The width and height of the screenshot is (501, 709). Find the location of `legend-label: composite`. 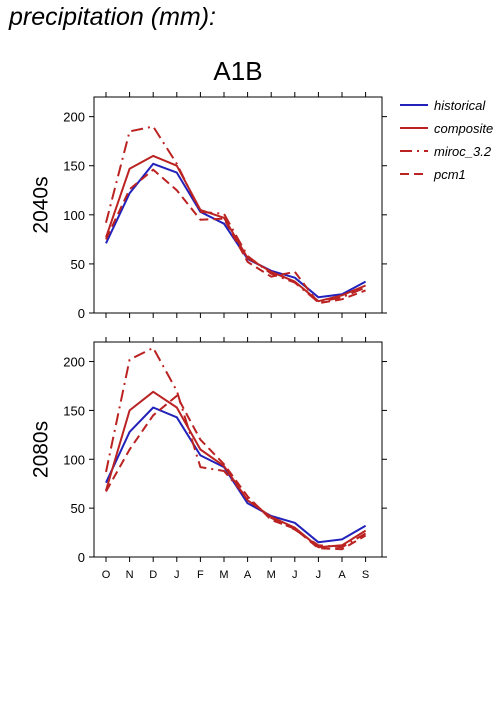

legend-label: composite is located at coordinates (463, 128).